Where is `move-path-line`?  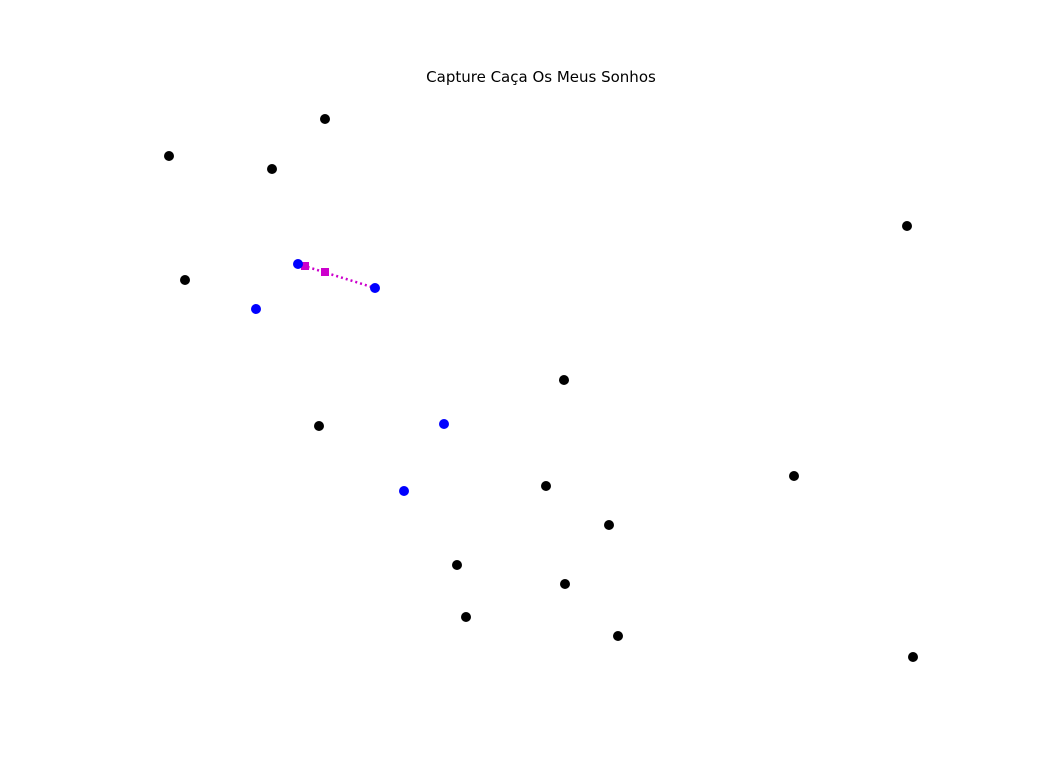 move-path-line is located at coordinates (336, 276).